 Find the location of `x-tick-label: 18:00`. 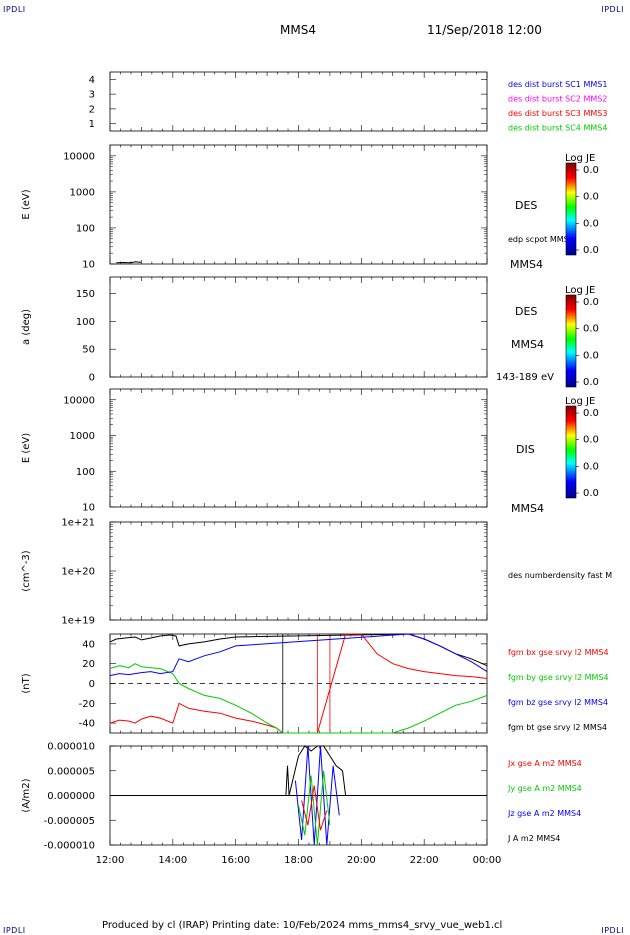

x-tick-label: 18:00 is located at coordinates (298, 860).